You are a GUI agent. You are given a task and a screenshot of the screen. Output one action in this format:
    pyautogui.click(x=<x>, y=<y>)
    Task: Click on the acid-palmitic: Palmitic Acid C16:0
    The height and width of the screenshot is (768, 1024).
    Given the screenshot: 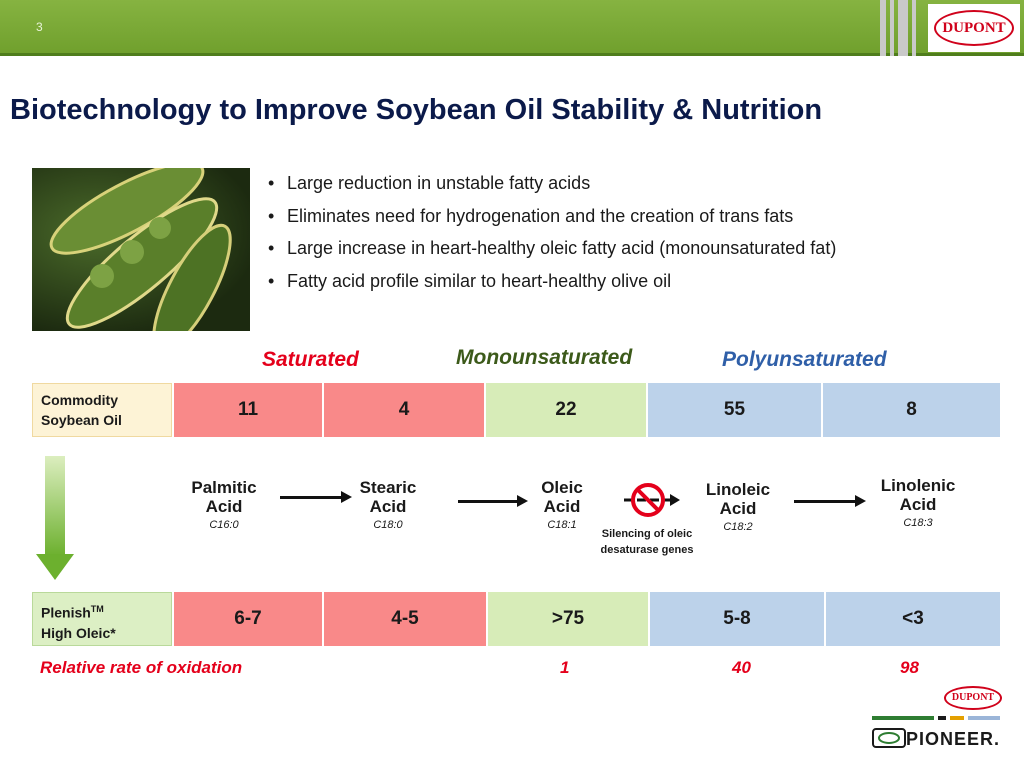 What is the action you would take?
    pyautogui.click(x=224, y=504)
    